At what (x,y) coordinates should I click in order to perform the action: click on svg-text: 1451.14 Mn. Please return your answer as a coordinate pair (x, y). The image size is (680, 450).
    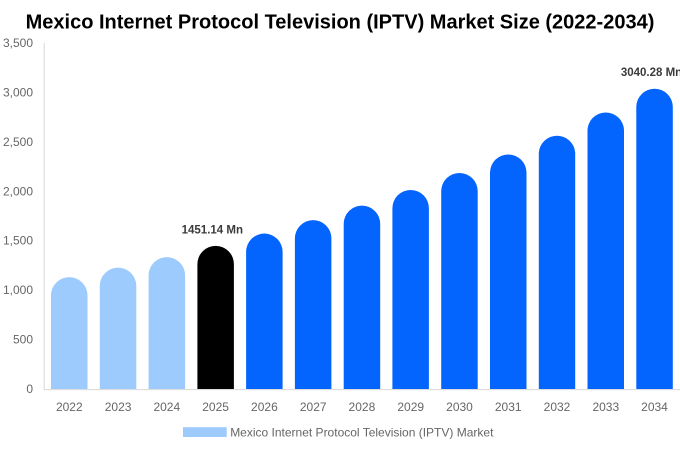
    Looking at the image, I should click on (212, 230).